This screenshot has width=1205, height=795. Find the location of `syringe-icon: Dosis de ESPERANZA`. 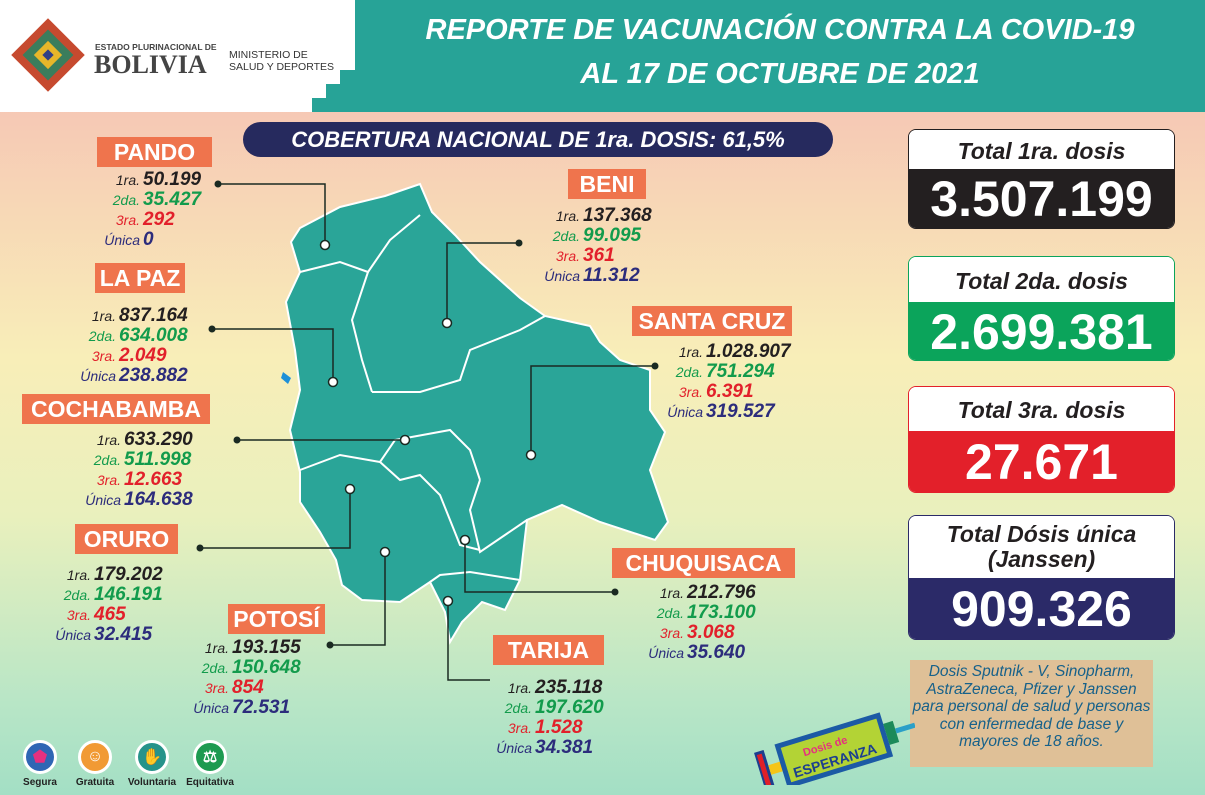

syringe-icon: Dosis de ESPERANZA is located at coordinates (834, 748).